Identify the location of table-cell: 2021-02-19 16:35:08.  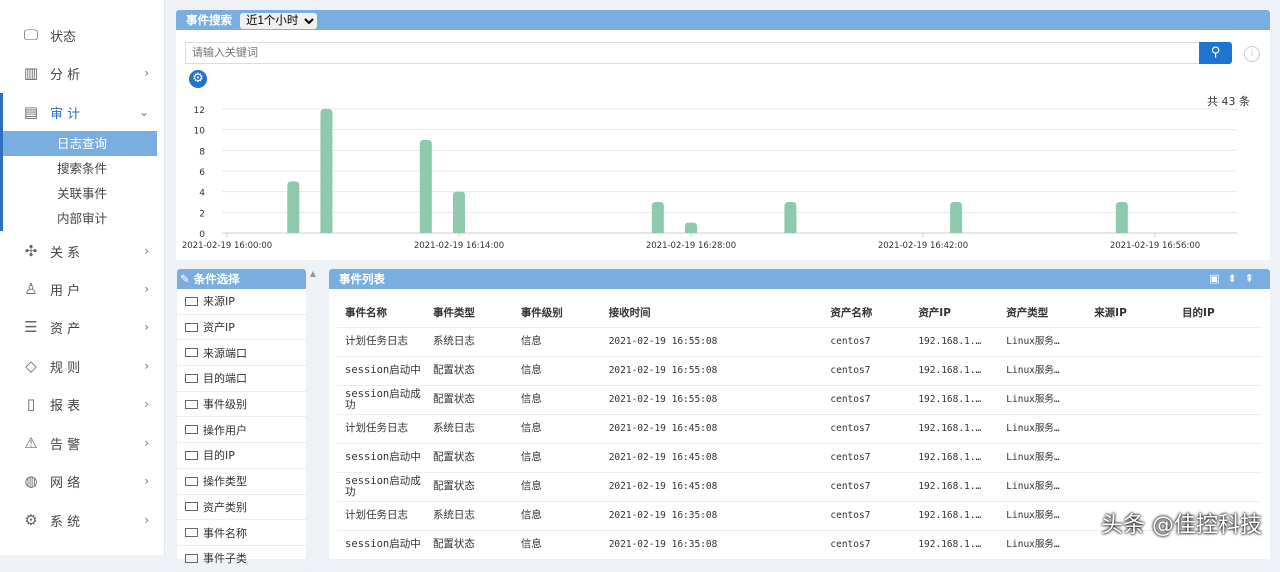
(711, 516).